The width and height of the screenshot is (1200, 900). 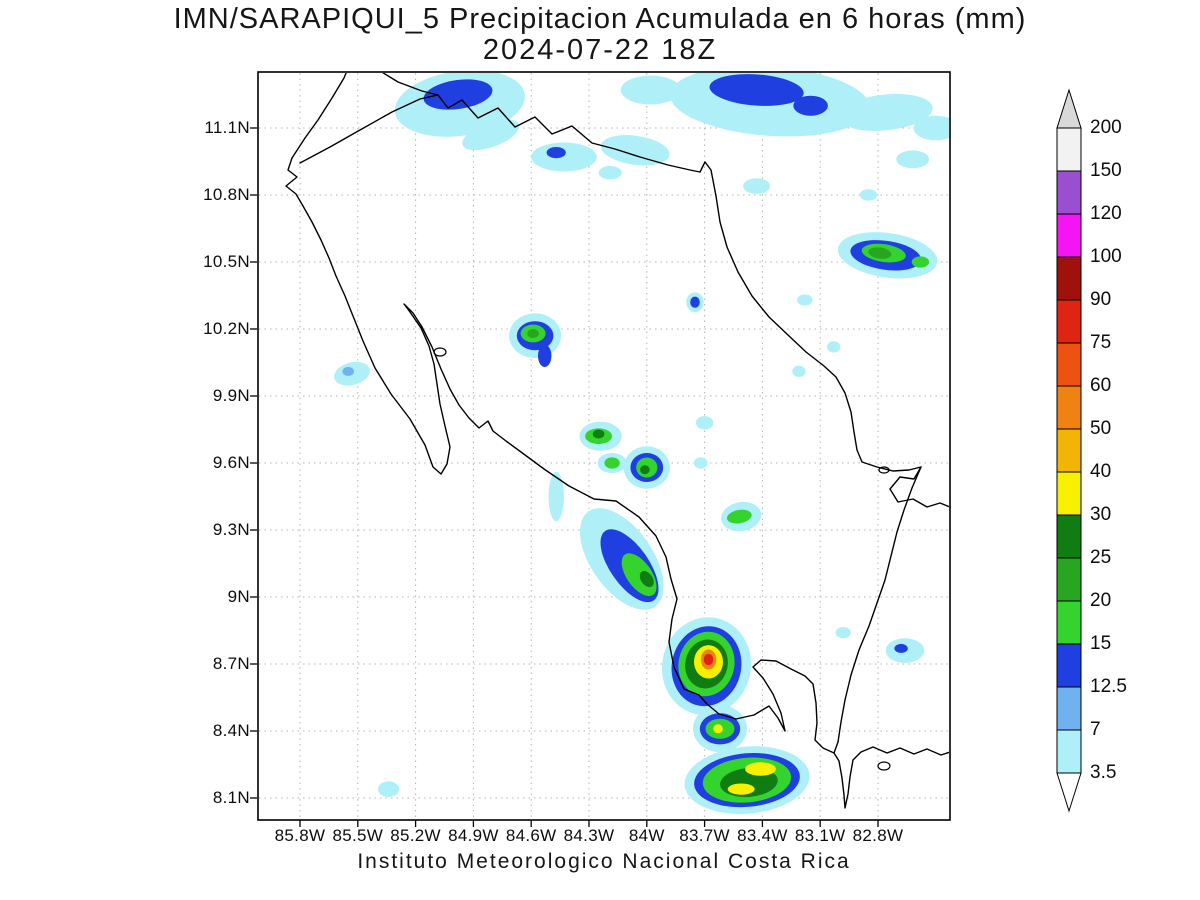 I want to click on lat-tick-label: 8.7N, so click(x=231, y=663).